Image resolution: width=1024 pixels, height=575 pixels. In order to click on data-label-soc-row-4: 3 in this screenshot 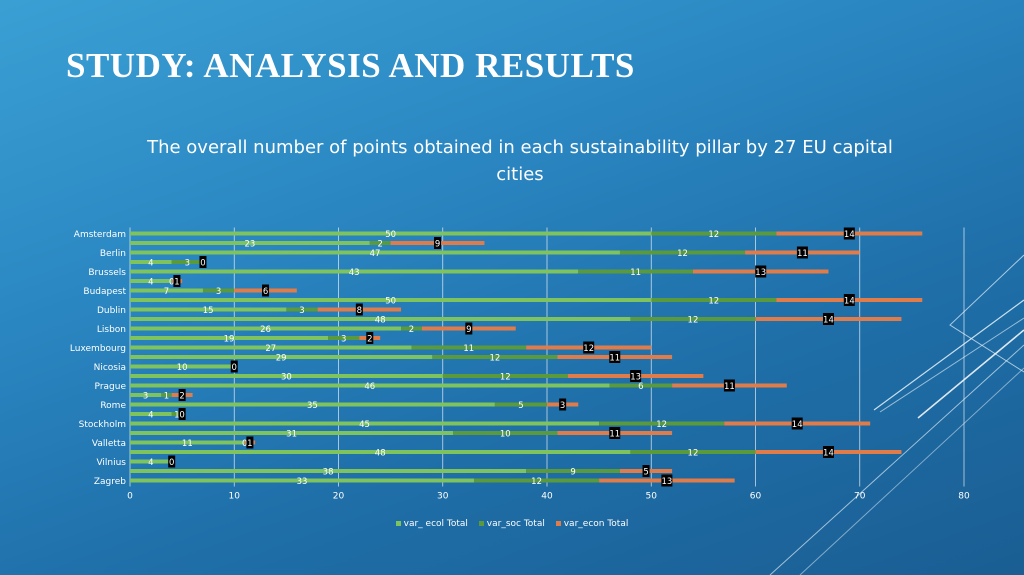, I will do `click(187, 263)`.